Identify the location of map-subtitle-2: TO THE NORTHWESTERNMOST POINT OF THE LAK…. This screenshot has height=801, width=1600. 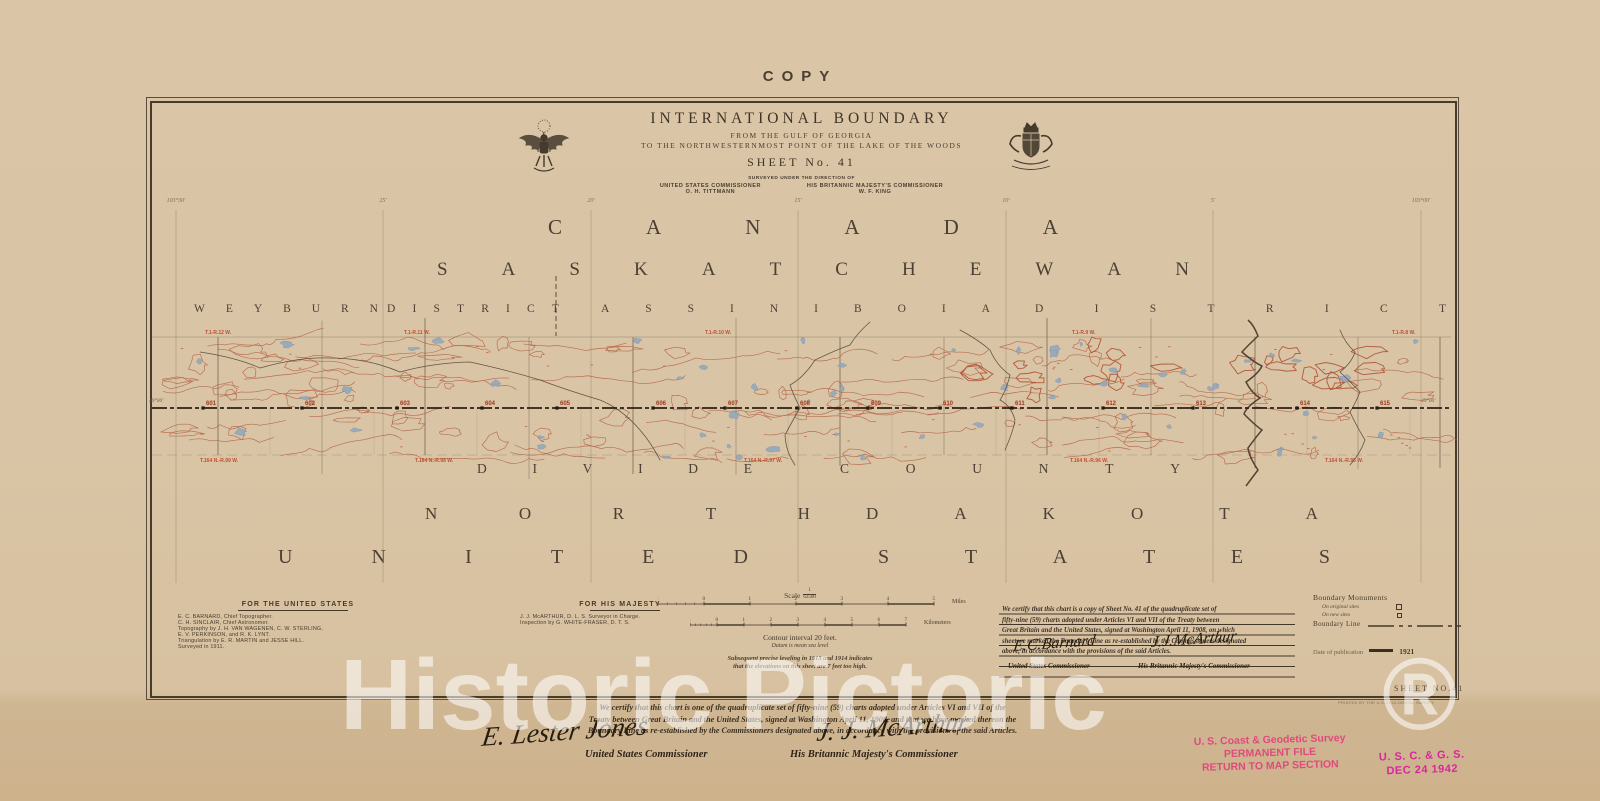
(801, 145).